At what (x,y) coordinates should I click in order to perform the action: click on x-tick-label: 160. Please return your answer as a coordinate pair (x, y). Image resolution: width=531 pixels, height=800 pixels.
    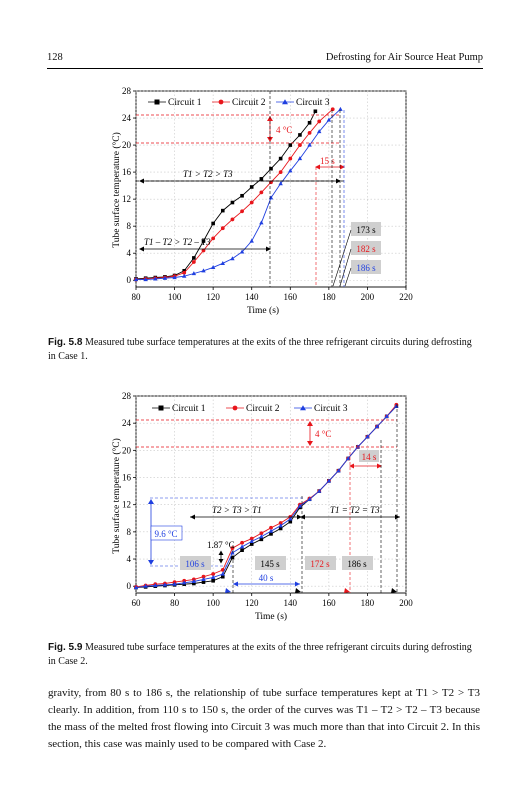
    Looking at the image, I should click on (329, 603).